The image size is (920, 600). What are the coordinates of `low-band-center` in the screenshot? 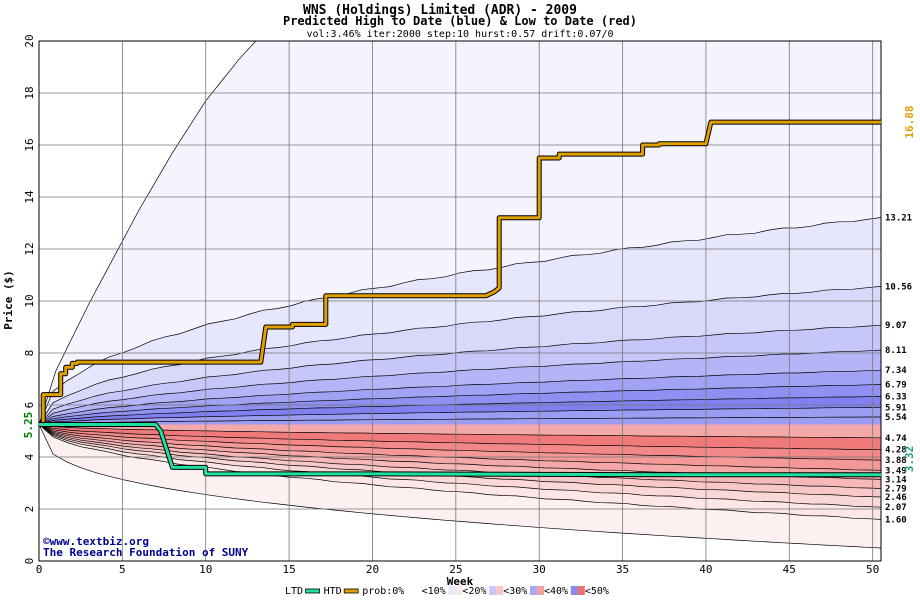 It's located at (460, 431).